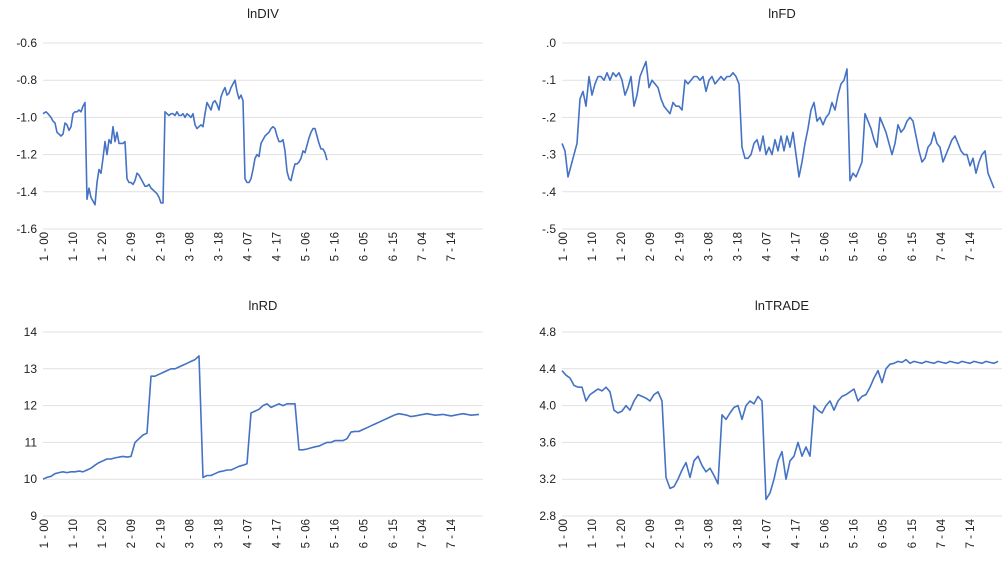 The height and width of the screenshot is (565, 1002). Describe the element at coordinates (31, 406) in the screenshot. I see `y-tick-label: 12` at that location.